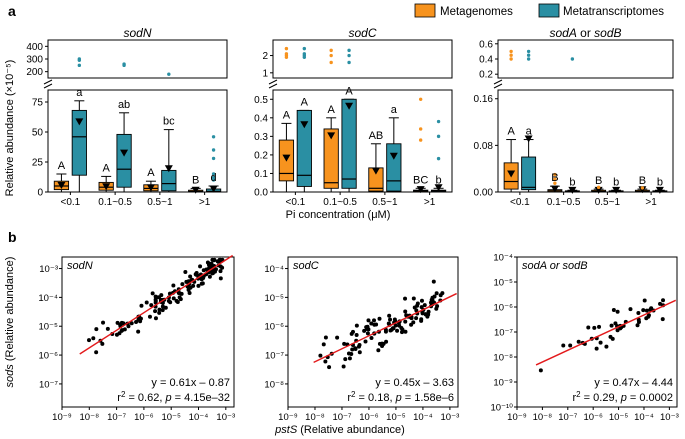  I want to click on subplot-title: sodC, so click(306, 266).